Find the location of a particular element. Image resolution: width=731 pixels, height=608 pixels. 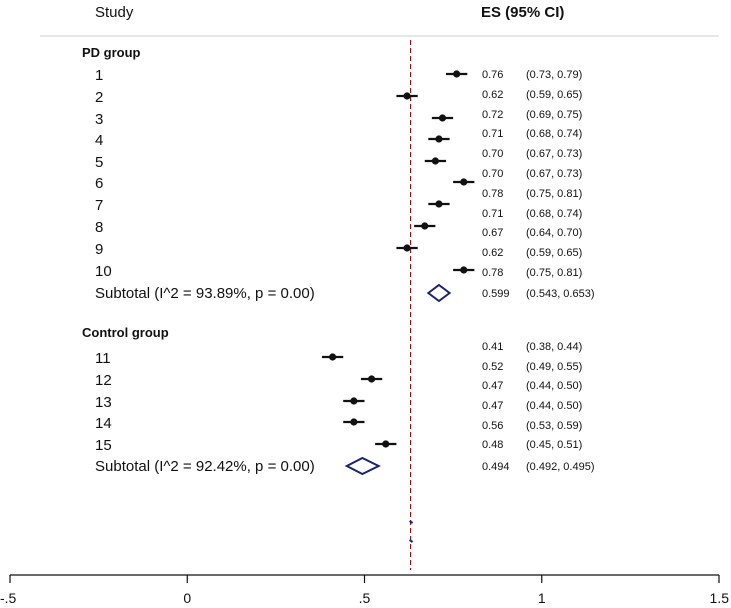

overall-marker-bottom is located at coordinates (411, 541).